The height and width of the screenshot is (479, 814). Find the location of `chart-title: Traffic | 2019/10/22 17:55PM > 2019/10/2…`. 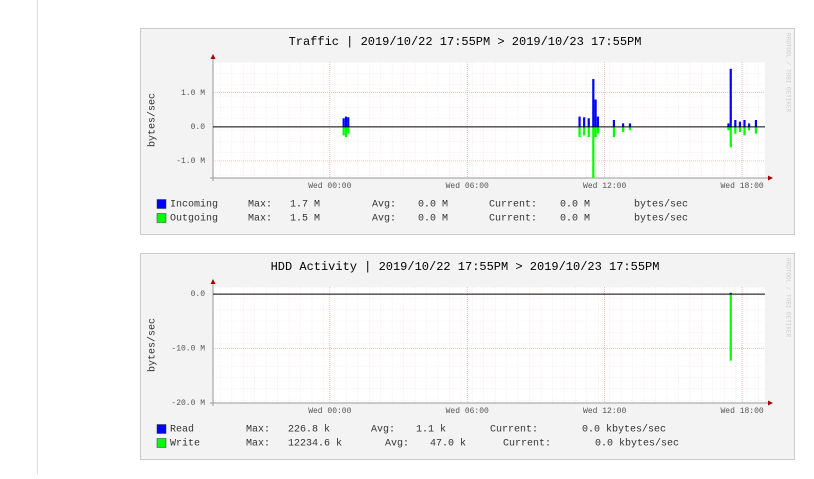

chart-title: Traffic | 2019/10/22 17:55PM > 2019/10/2… is located at coordinates (465, 42).